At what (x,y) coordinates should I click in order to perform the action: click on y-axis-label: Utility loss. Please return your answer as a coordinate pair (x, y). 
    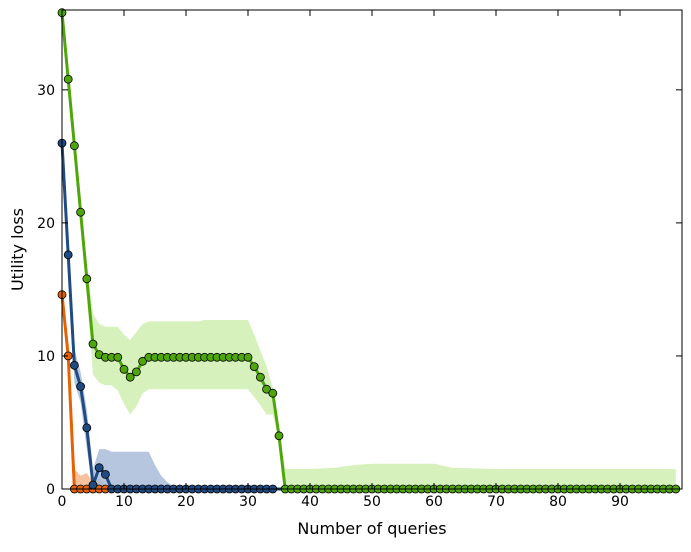
    Looking at the image, I should click on (17, 249).